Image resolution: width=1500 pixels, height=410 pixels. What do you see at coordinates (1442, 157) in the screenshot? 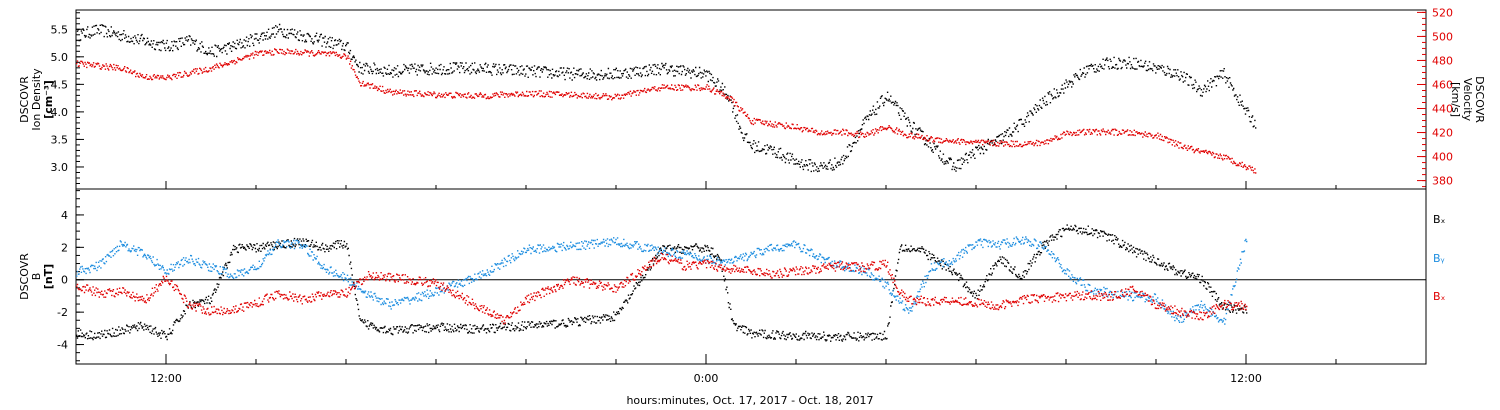
I see `velocity-y-tick-label: 400` at bounding box center [1442, 157].